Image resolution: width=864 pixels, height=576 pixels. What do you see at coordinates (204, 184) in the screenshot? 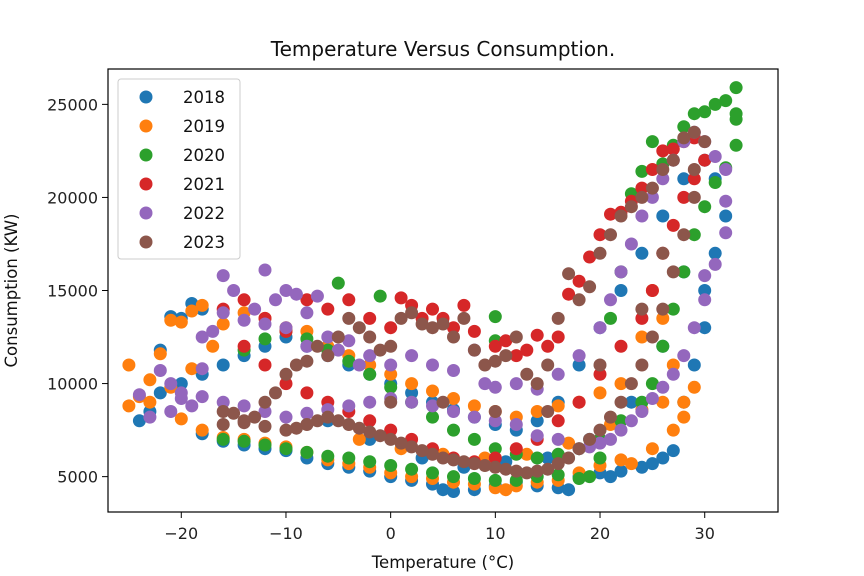
I see `legend-label-2021: 2021` at bounding box center [204, 184].